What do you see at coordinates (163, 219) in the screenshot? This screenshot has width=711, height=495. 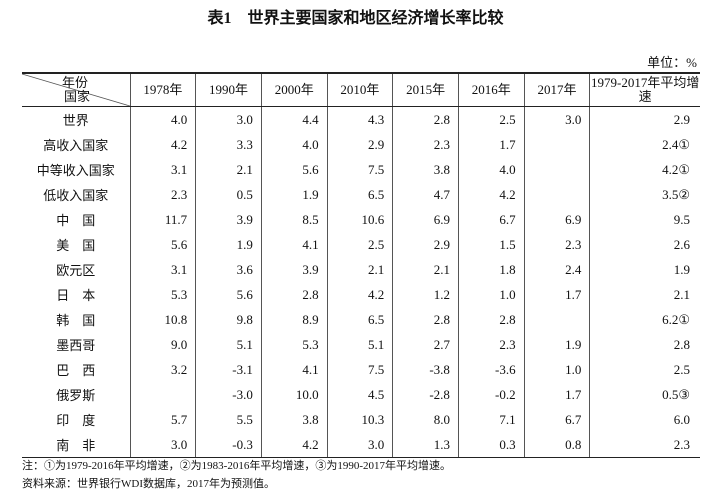 I see `cell: 11.7` at bounding box center [163, 219].